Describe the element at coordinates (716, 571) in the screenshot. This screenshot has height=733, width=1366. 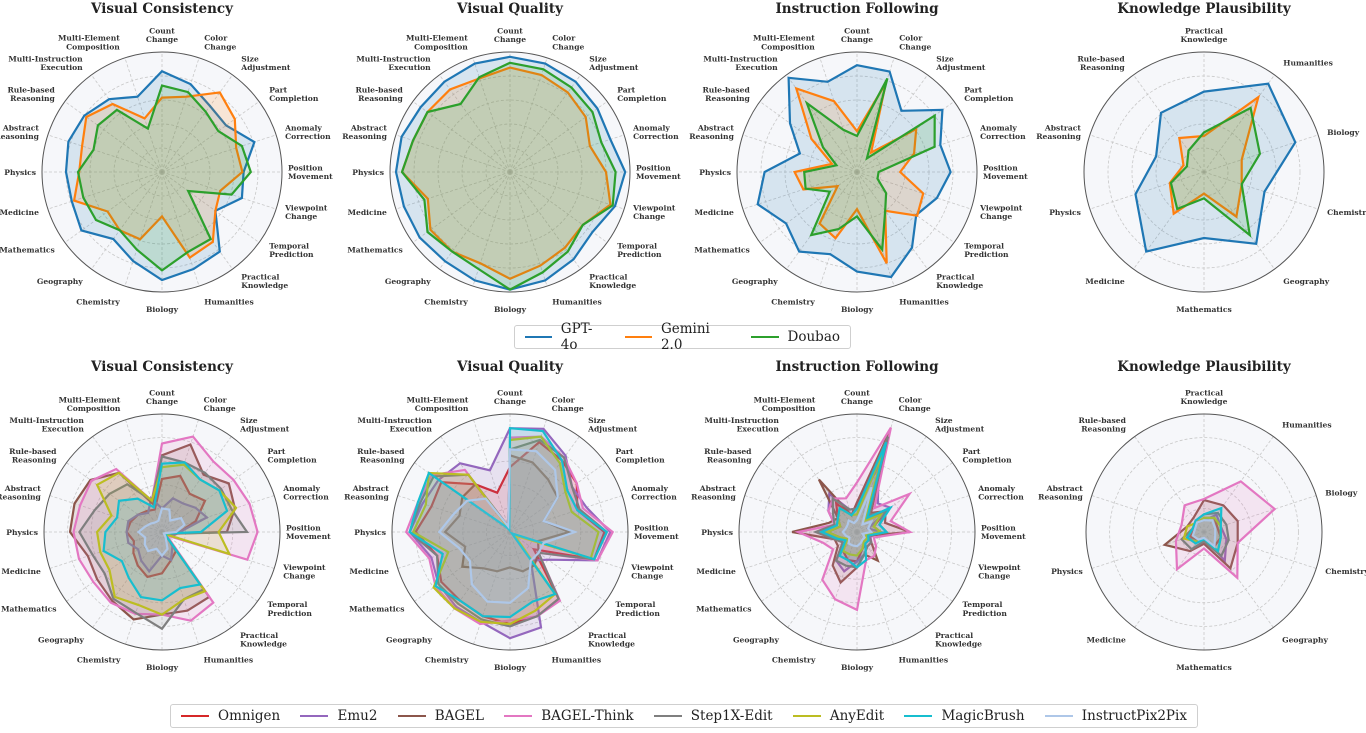
I see `axis-label-medicine: Medicine` at that location.